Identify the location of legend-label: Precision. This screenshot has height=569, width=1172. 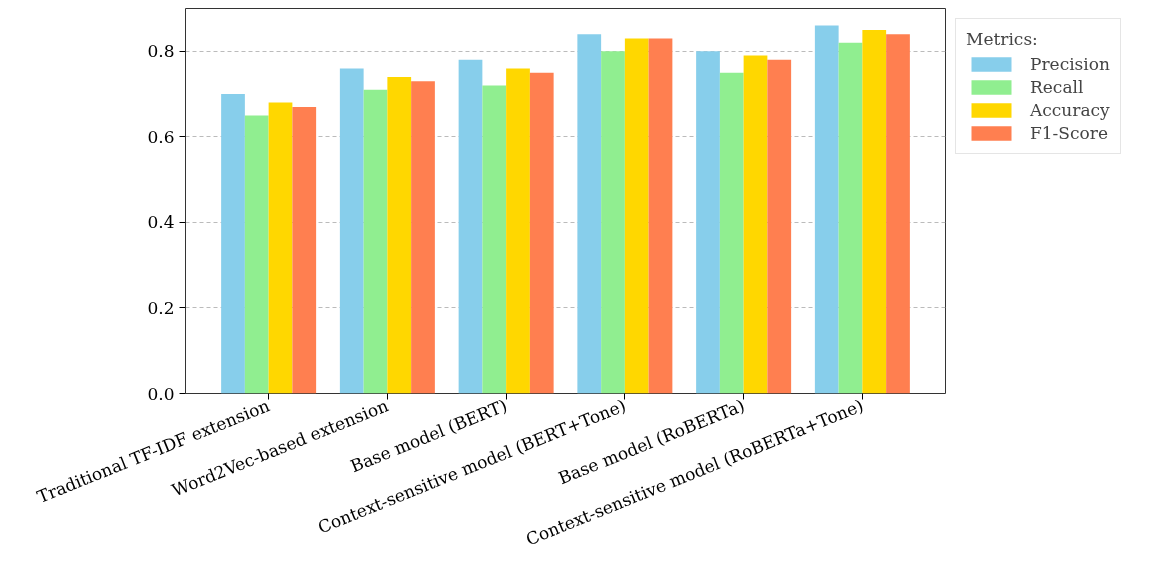
(1070, 64).